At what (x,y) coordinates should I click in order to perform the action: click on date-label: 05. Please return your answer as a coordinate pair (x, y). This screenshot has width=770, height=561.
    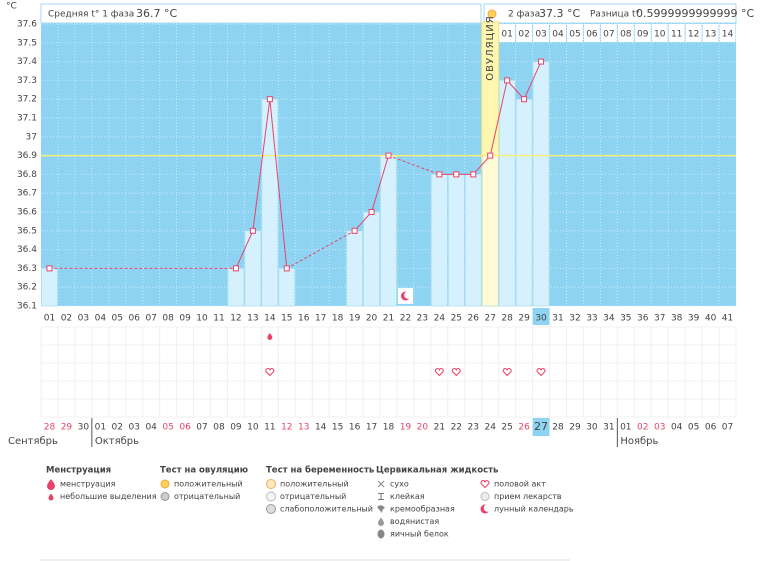
    Looking at the image, I should click on (167, 428).